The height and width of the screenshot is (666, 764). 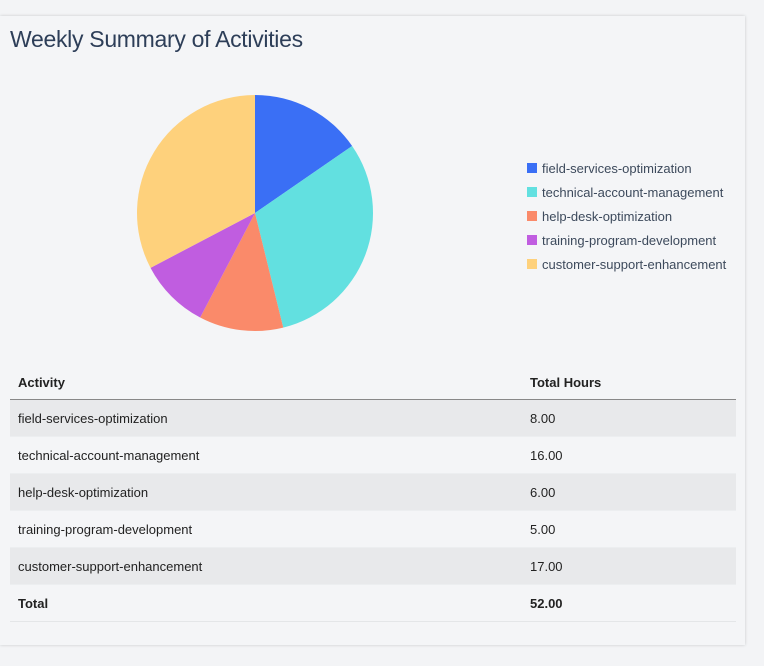 What do you see at coordinates (304, 154) in the screenshot?
I see `pie-slice-field-services-optimization` at bounding box center [304, 154].